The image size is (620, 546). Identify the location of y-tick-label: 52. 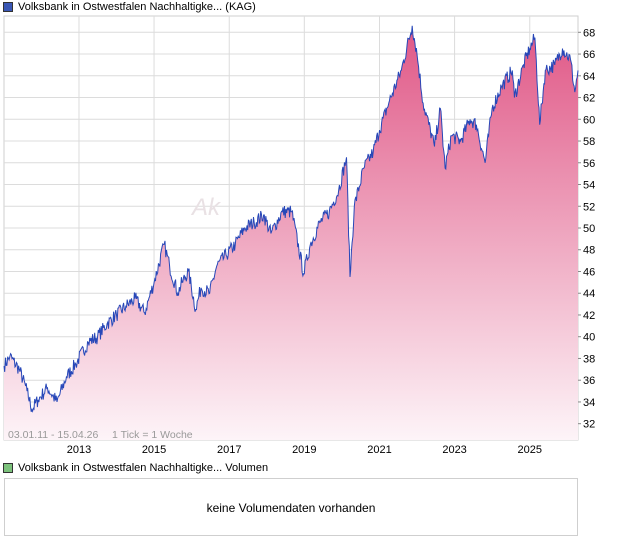
(589, 207).